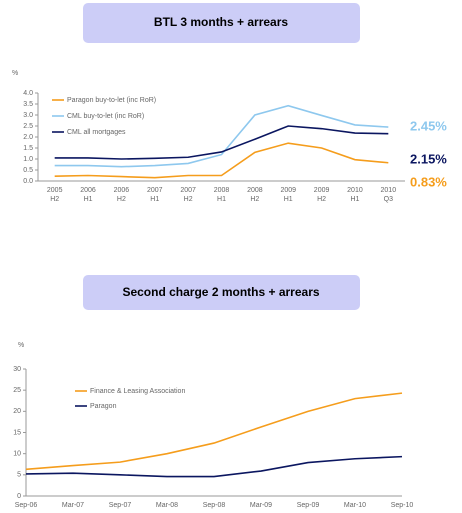 Image resolution: width=462 pixels, height=513 pixels. Describe the element at coordinates (105, 116) in the screenshot. I see `legend-label: CML buy-to-let (inc RoR)` at that location.